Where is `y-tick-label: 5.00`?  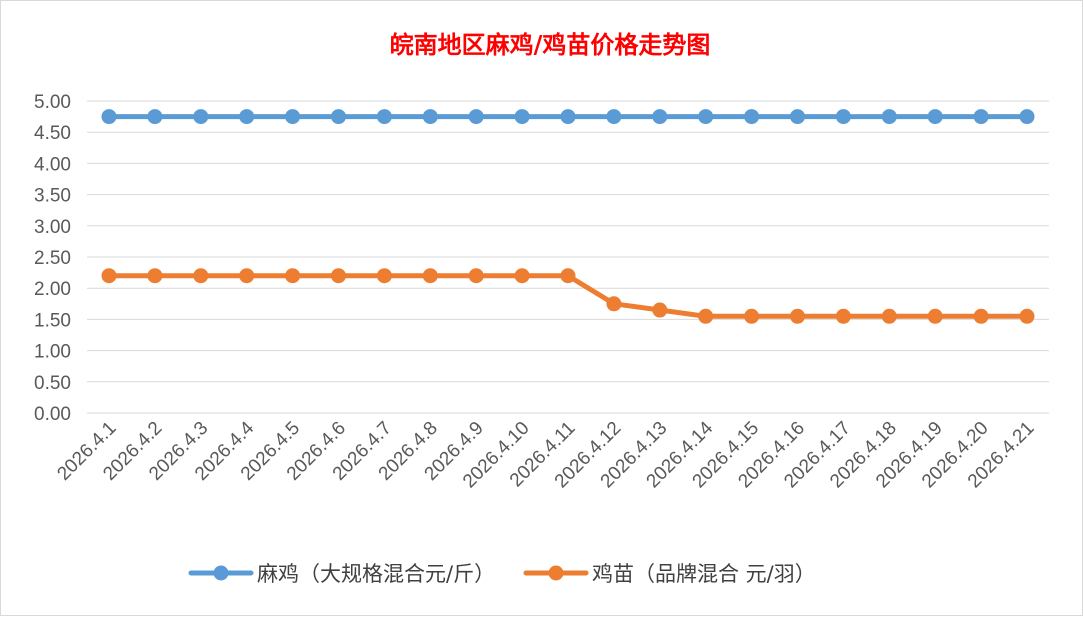 y-tick-label: 5.00 is located at coordinates (52, 102).